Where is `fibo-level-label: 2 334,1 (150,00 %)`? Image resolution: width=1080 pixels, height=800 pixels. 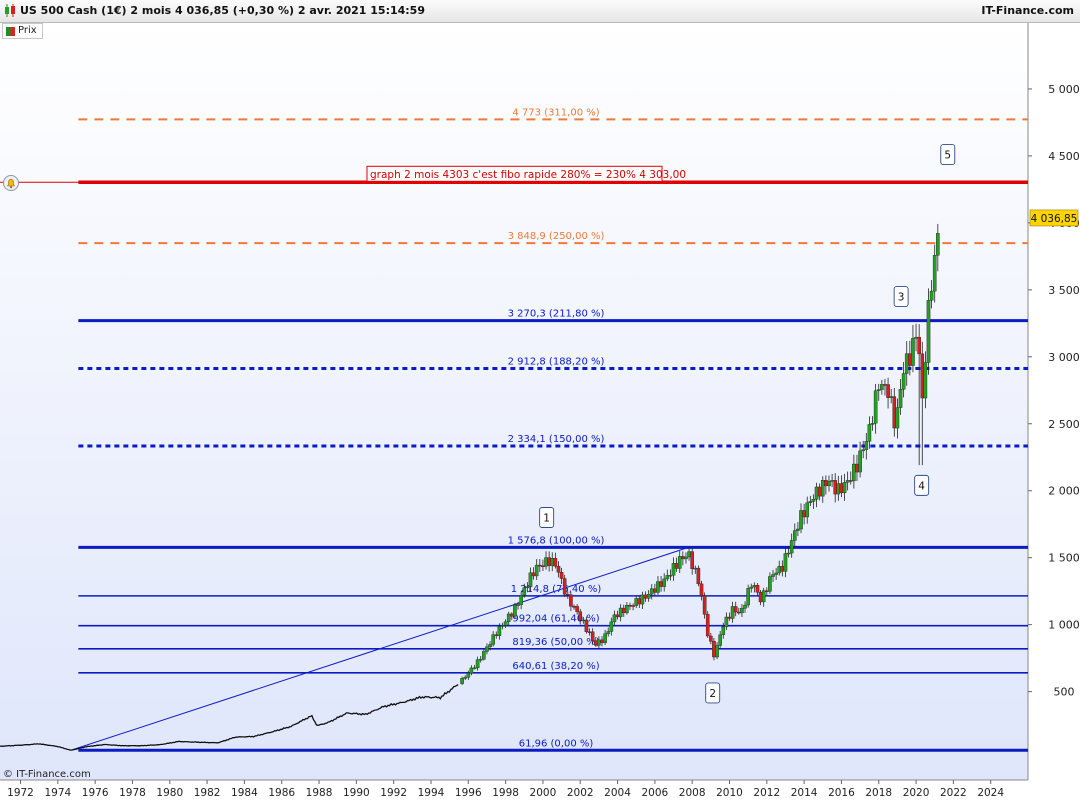
fibo-level-label: 2 334,1 (150,00 %) is located at coordinates (556, 439).